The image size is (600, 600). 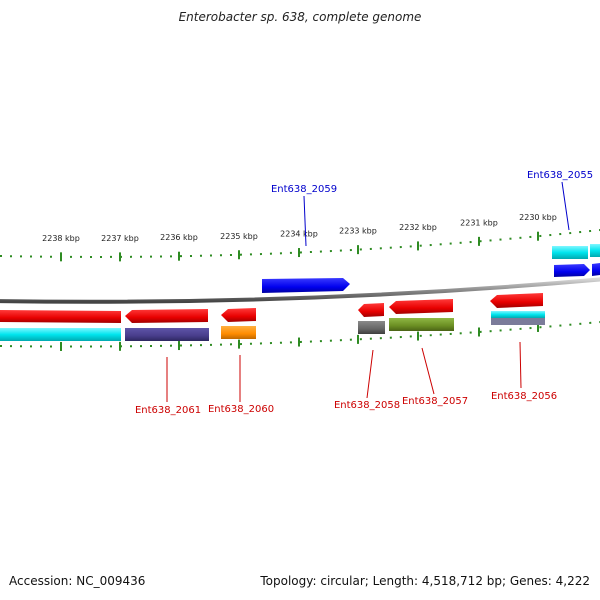 I want to click on gene-label-Ent638_2059: Ent638_2059, so click(x=304, y=189).